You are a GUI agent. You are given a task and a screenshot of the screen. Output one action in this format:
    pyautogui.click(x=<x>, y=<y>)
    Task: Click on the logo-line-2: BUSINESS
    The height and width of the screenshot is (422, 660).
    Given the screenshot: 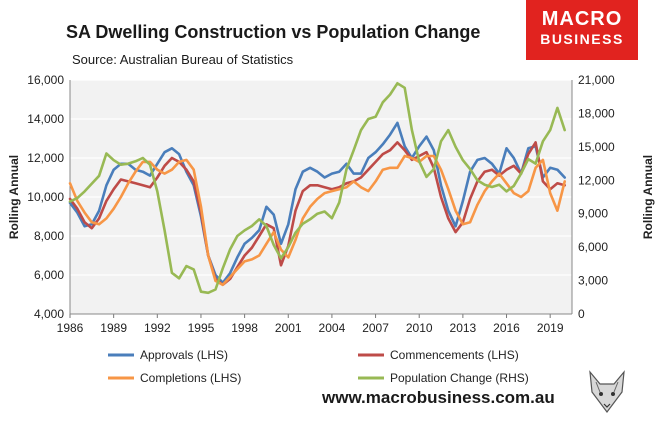 What is the action you would take?
    pyautogui.click(x=582, y=39)
    